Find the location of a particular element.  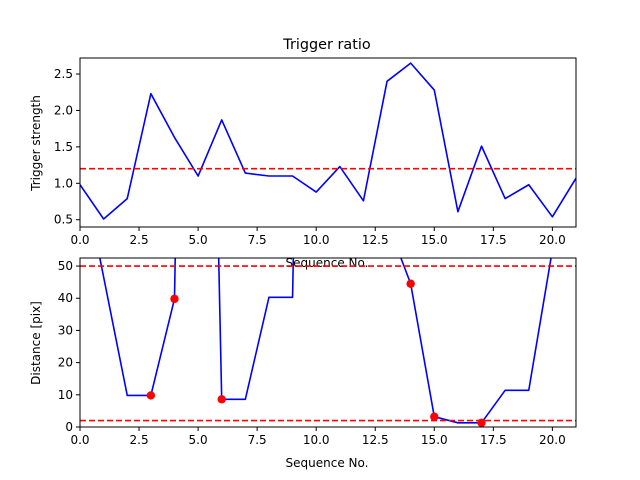

bottom-x-tick-label-7: 17.5 is located at coordinates (493, 440).